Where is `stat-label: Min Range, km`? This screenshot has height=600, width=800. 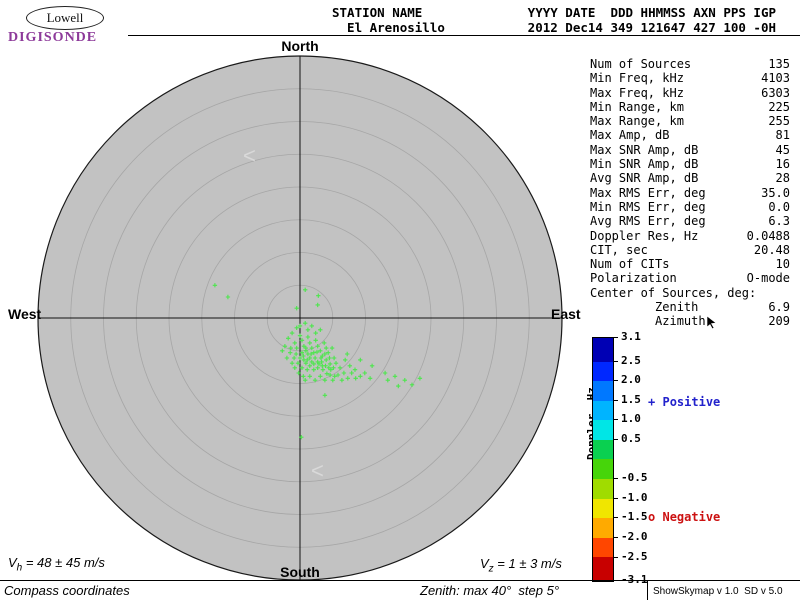
stat-label: Min Range, km is located at coordinates (637, 106).